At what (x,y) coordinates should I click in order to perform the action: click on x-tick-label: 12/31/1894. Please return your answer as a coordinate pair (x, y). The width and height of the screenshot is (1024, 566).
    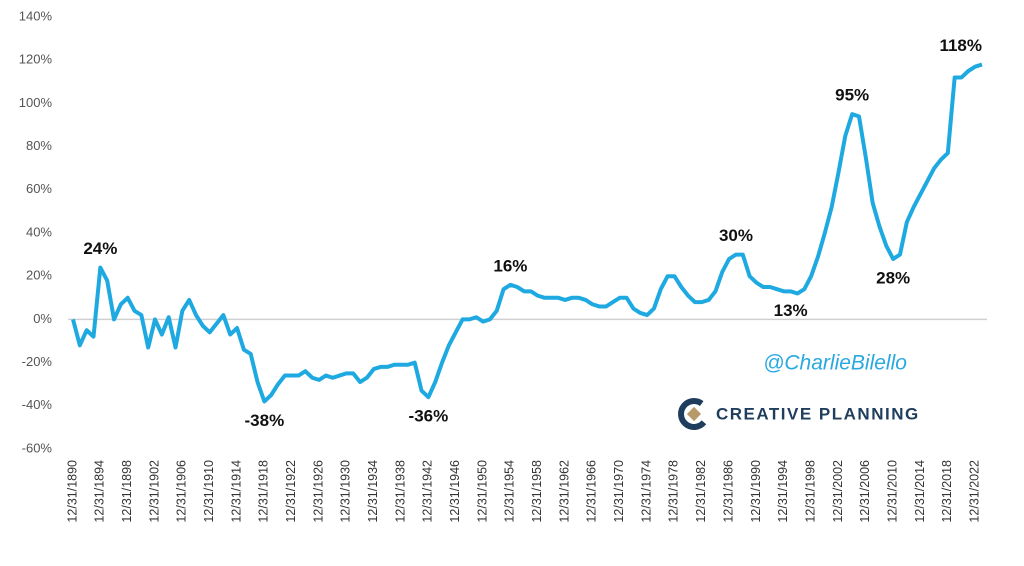
    Looking at the image, I should click on (100, 491).